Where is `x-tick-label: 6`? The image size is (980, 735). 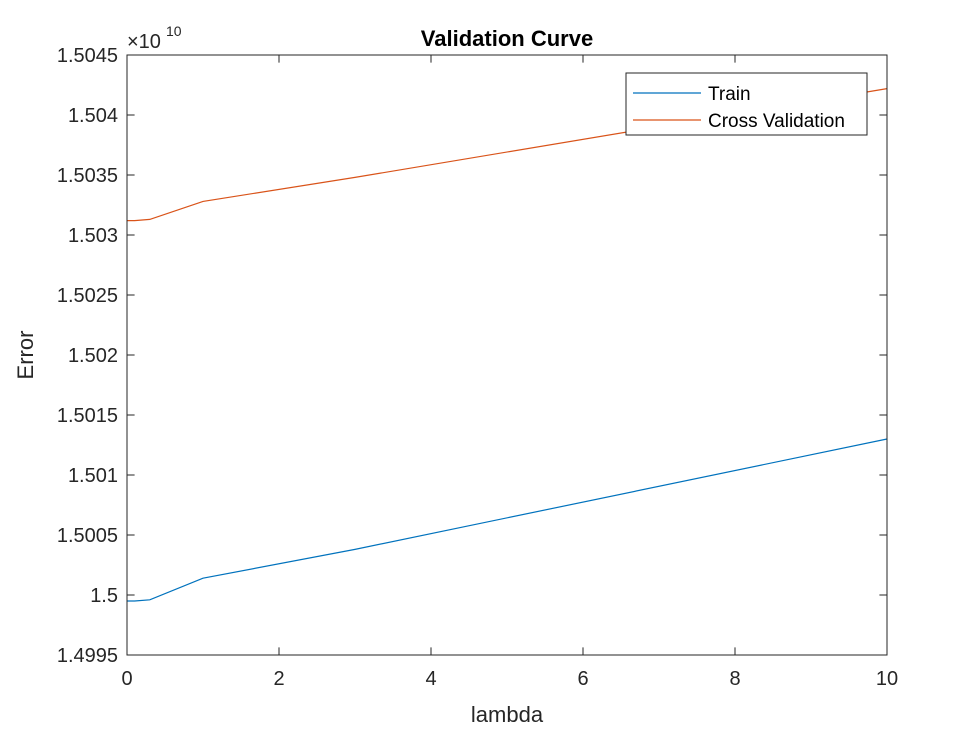 x-tick-label: 6 is located at coordinates (582, 679).